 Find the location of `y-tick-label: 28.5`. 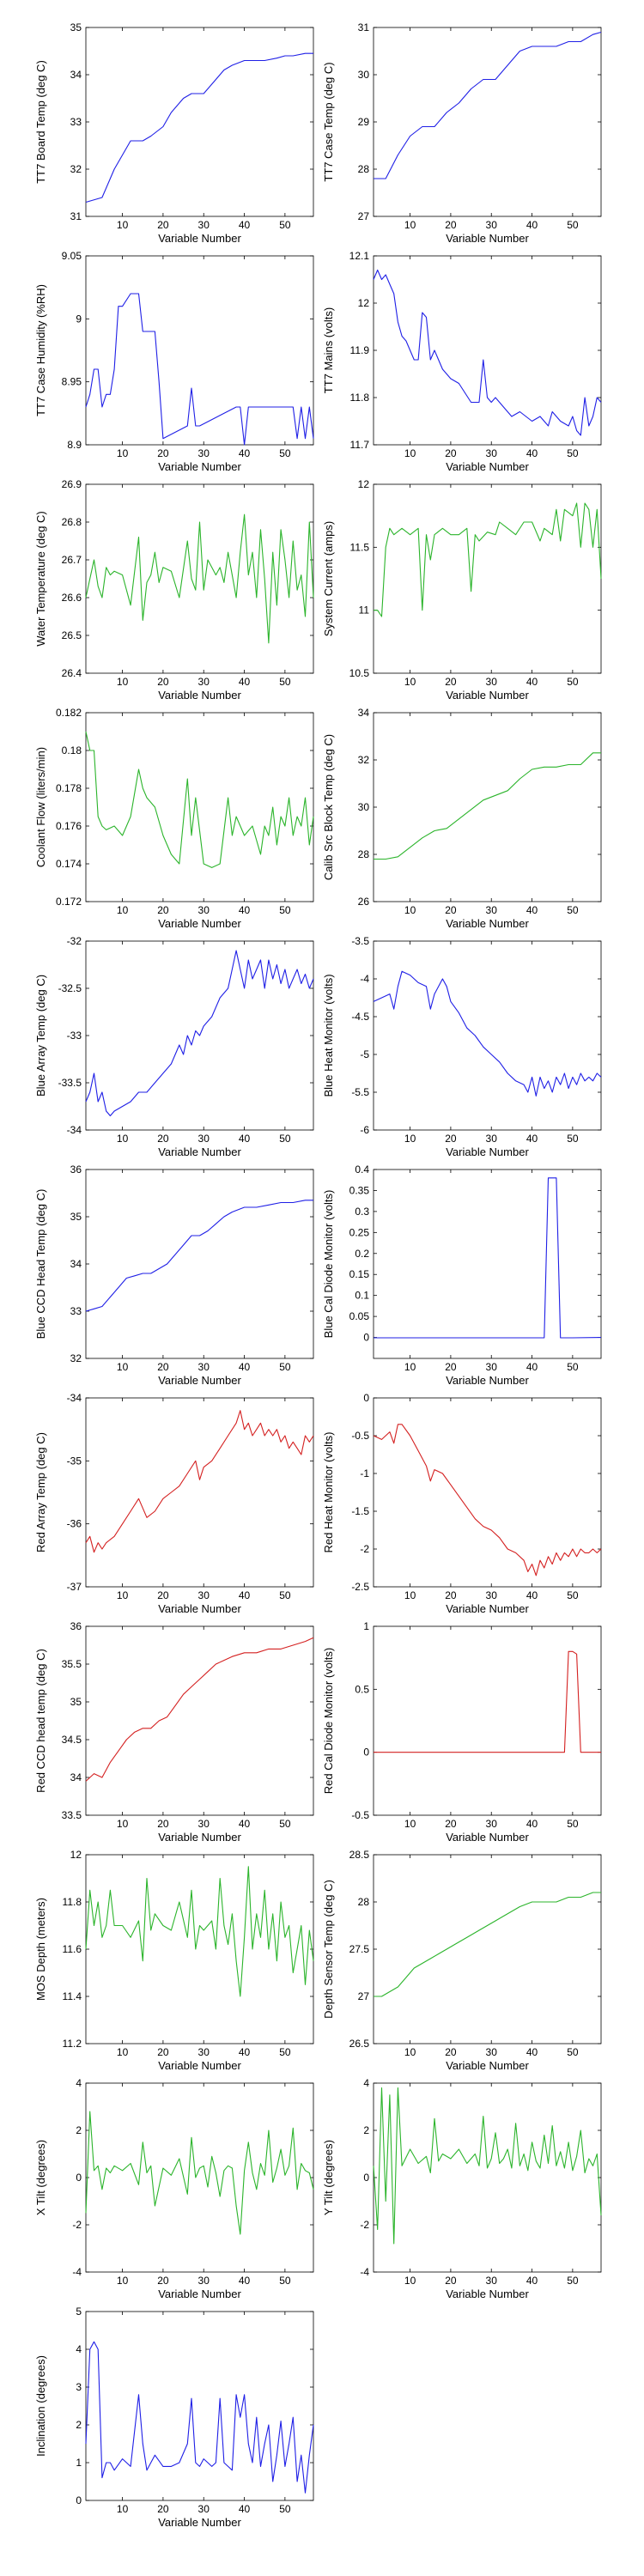

y-tick-label: 28.5 is located at coordinates (359, 1855).